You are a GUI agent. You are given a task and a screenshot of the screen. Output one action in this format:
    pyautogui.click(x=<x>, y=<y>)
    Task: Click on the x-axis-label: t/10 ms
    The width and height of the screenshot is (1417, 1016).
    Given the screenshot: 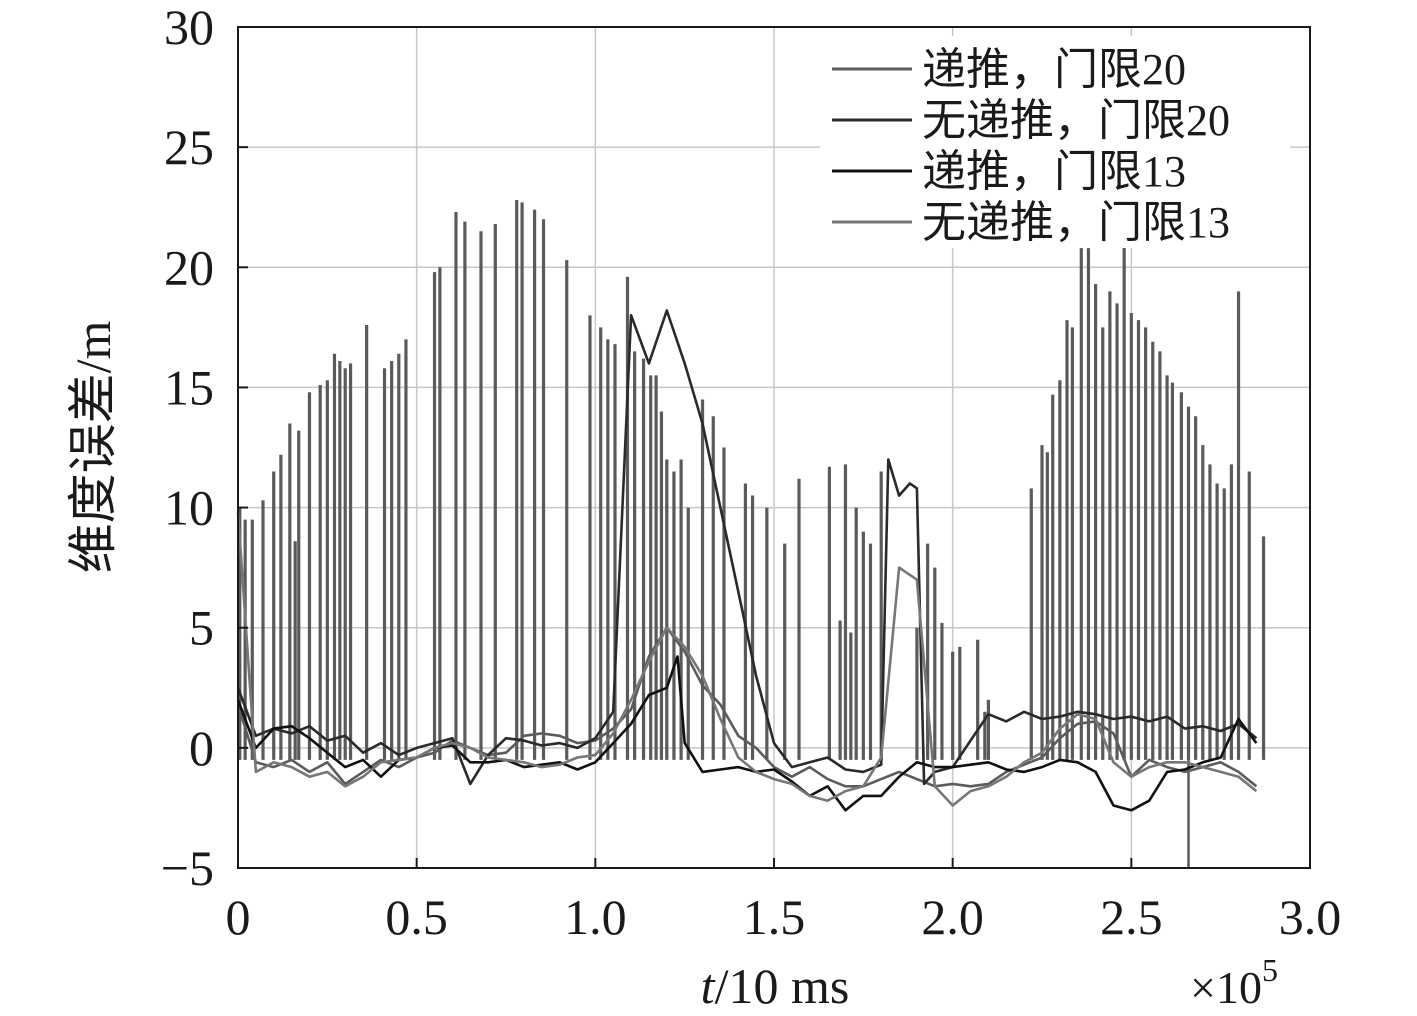 What is the action you would take?
    pyautogui.click(x=775, y=984)
    